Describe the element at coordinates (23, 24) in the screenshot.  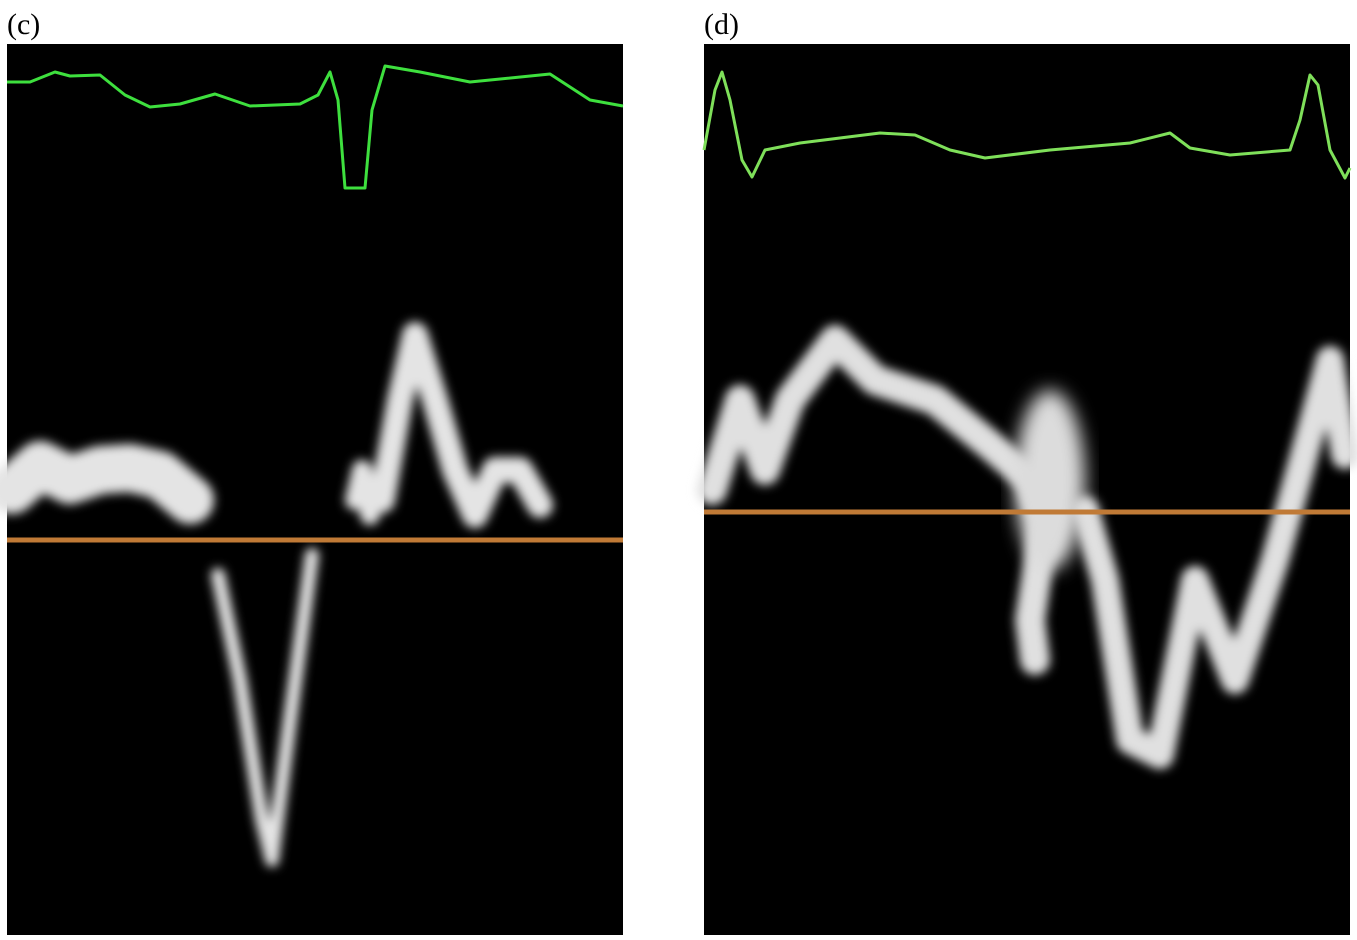
I see `panel-label: (c)` at that location.